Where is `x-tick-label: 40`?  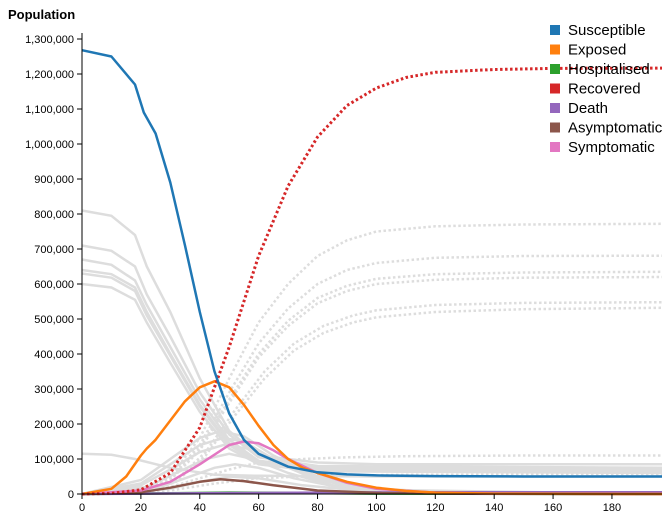
x-tick-label: 40 is located at coordinates (200, 508).